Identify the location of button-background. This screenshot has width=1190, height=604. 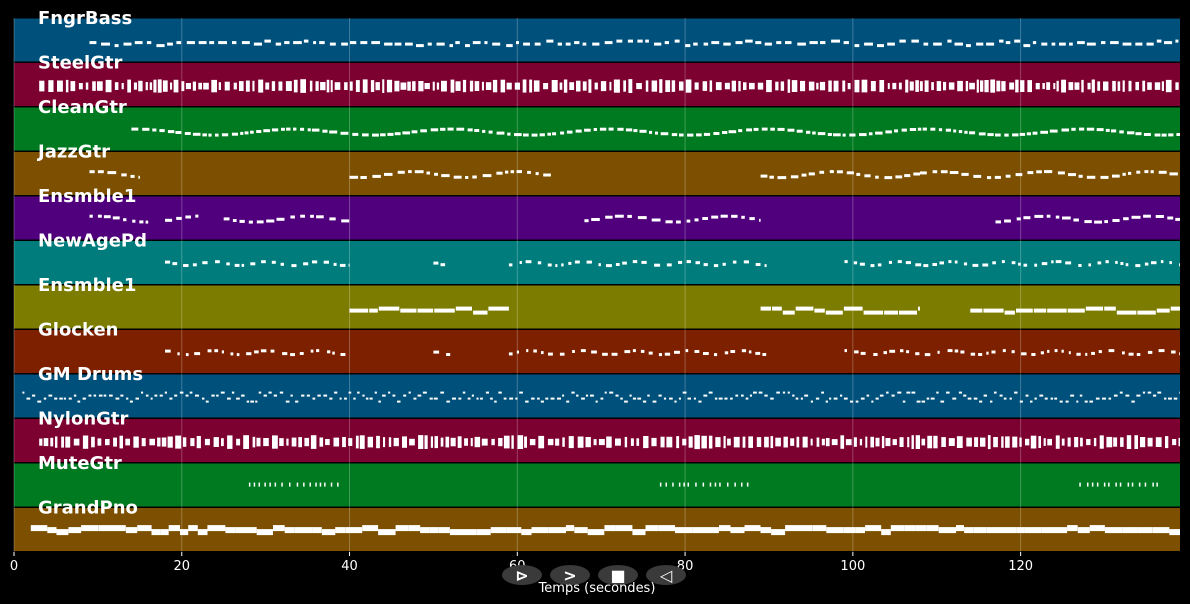
(666, 575).